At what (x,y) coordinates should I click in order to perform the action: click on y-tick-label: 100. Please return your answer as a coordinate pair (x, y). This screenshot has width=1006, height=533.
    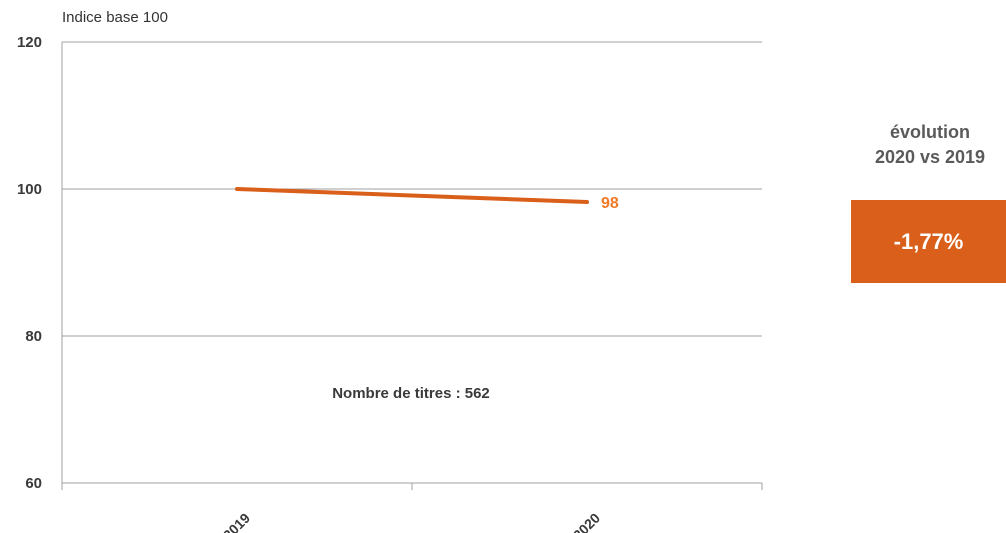
    Looking at the image, I should click on (29, 189).